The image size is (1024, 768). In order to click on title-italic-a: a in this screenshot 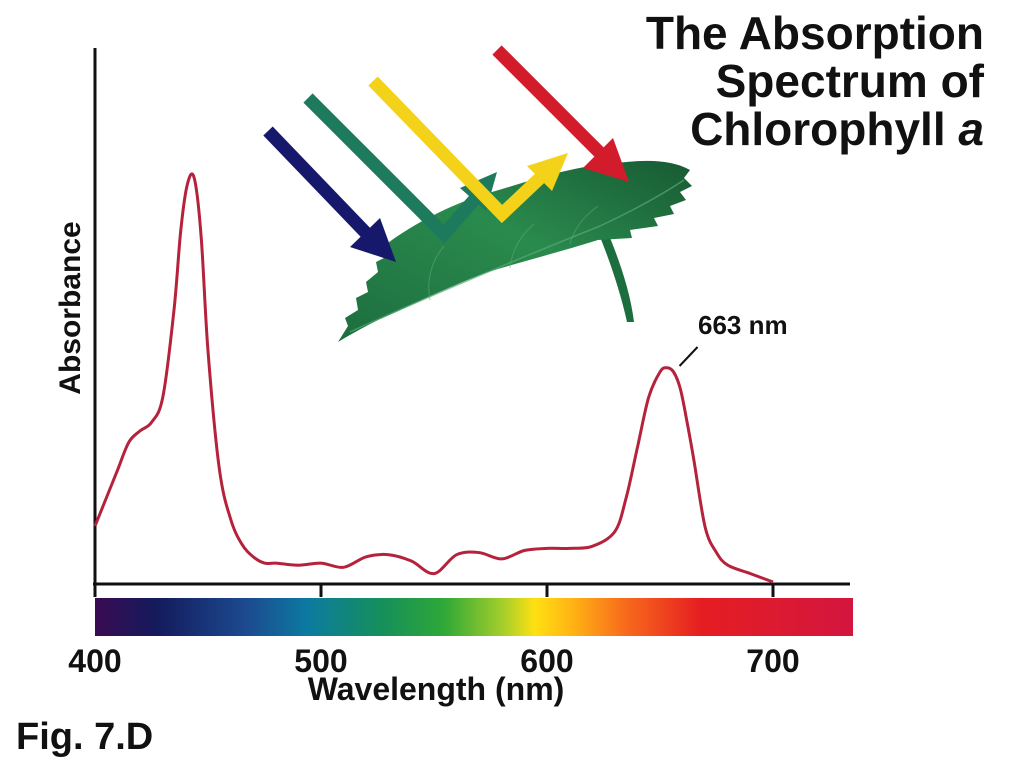, I will do `click(971, 128)`.